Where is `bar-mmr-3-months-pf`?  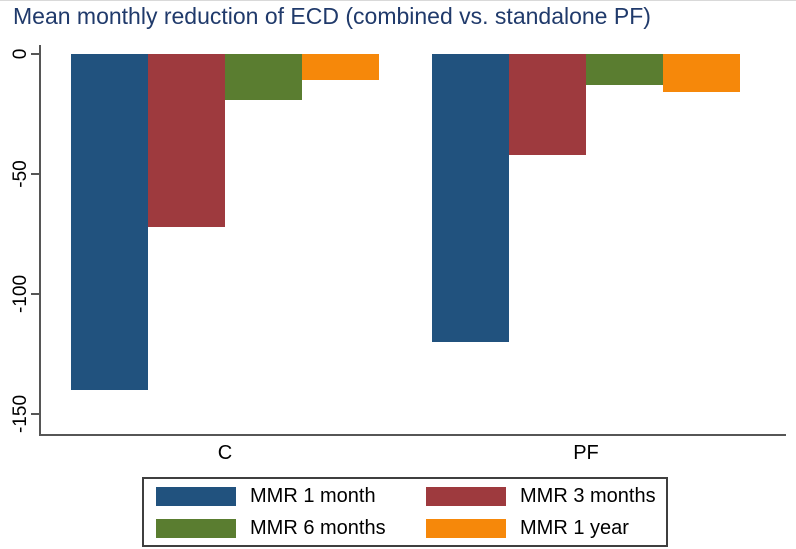
bar-mmr-3-months-pf is located at coordinates (547, 104).